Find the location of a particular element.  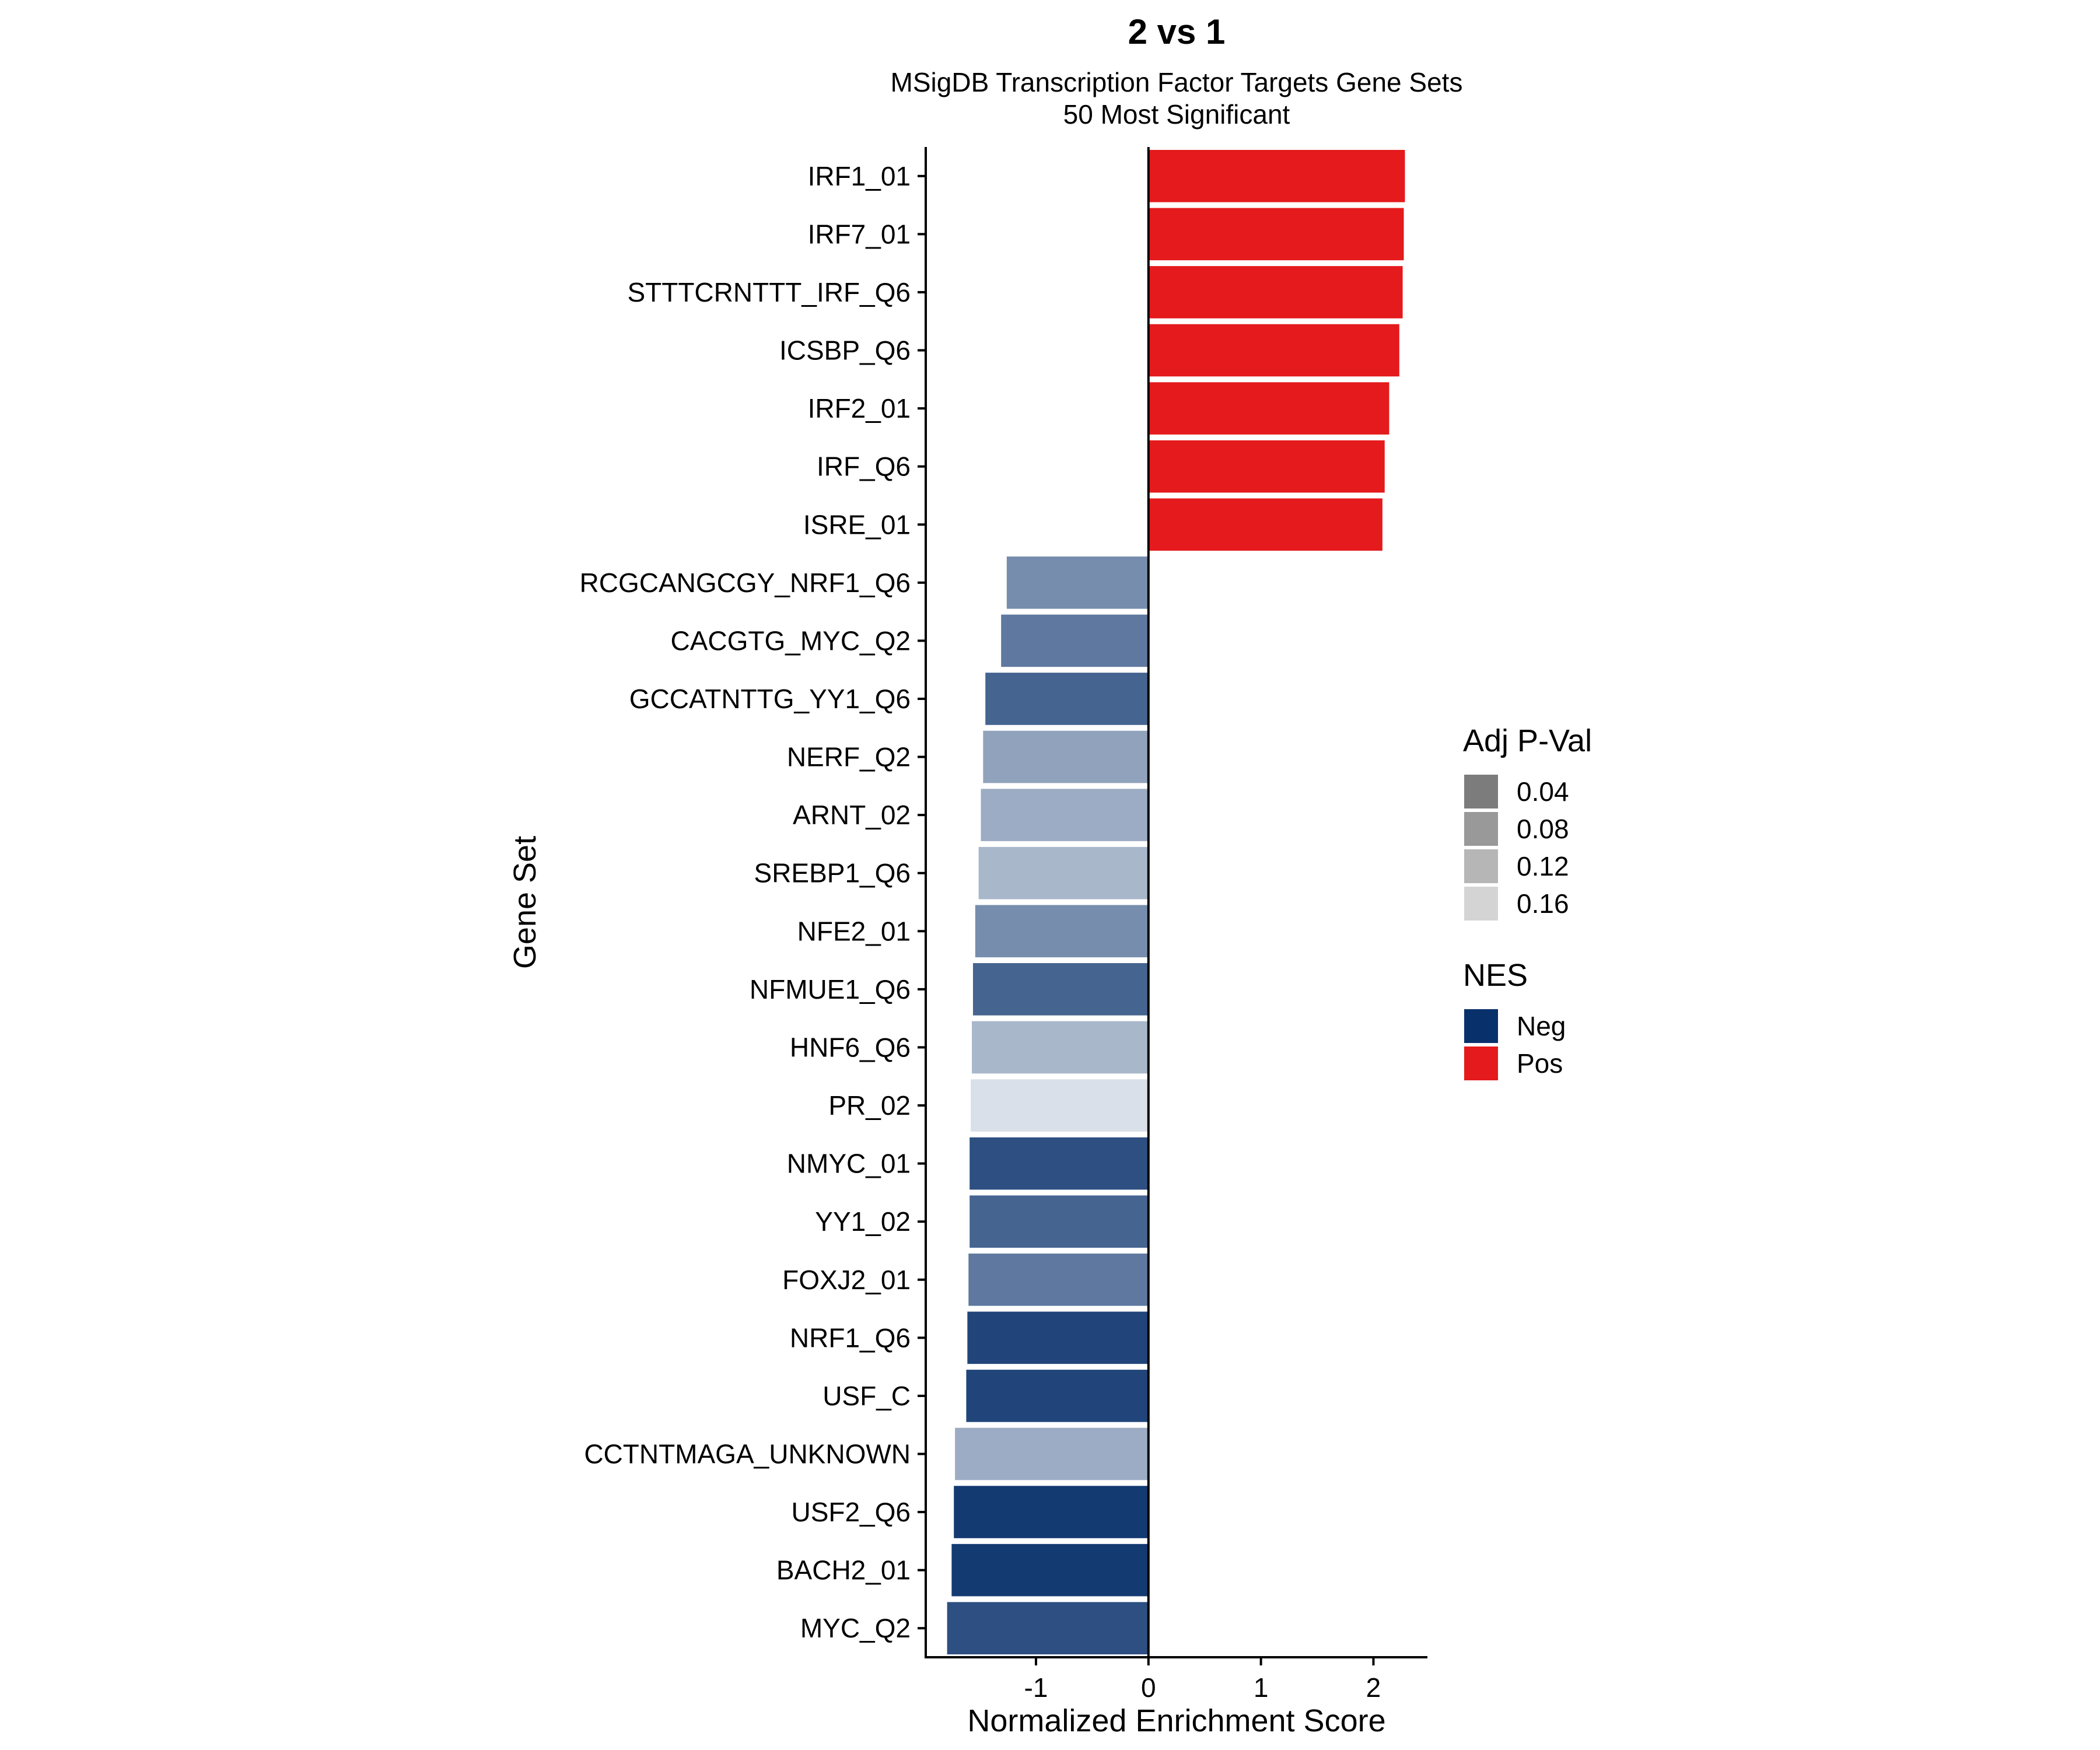

y-tick-label: NERF_Q2 is located at coordinates (849, 757).